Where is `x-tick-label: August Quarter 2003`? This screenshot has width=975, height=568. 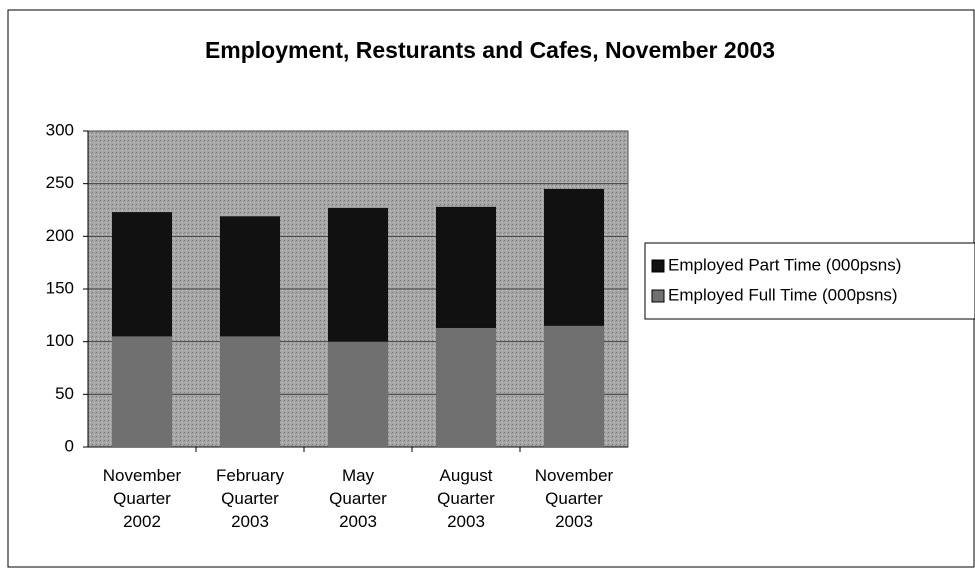 x-tick-label: August Quarter 2003 is located at coordinates (466, 498).